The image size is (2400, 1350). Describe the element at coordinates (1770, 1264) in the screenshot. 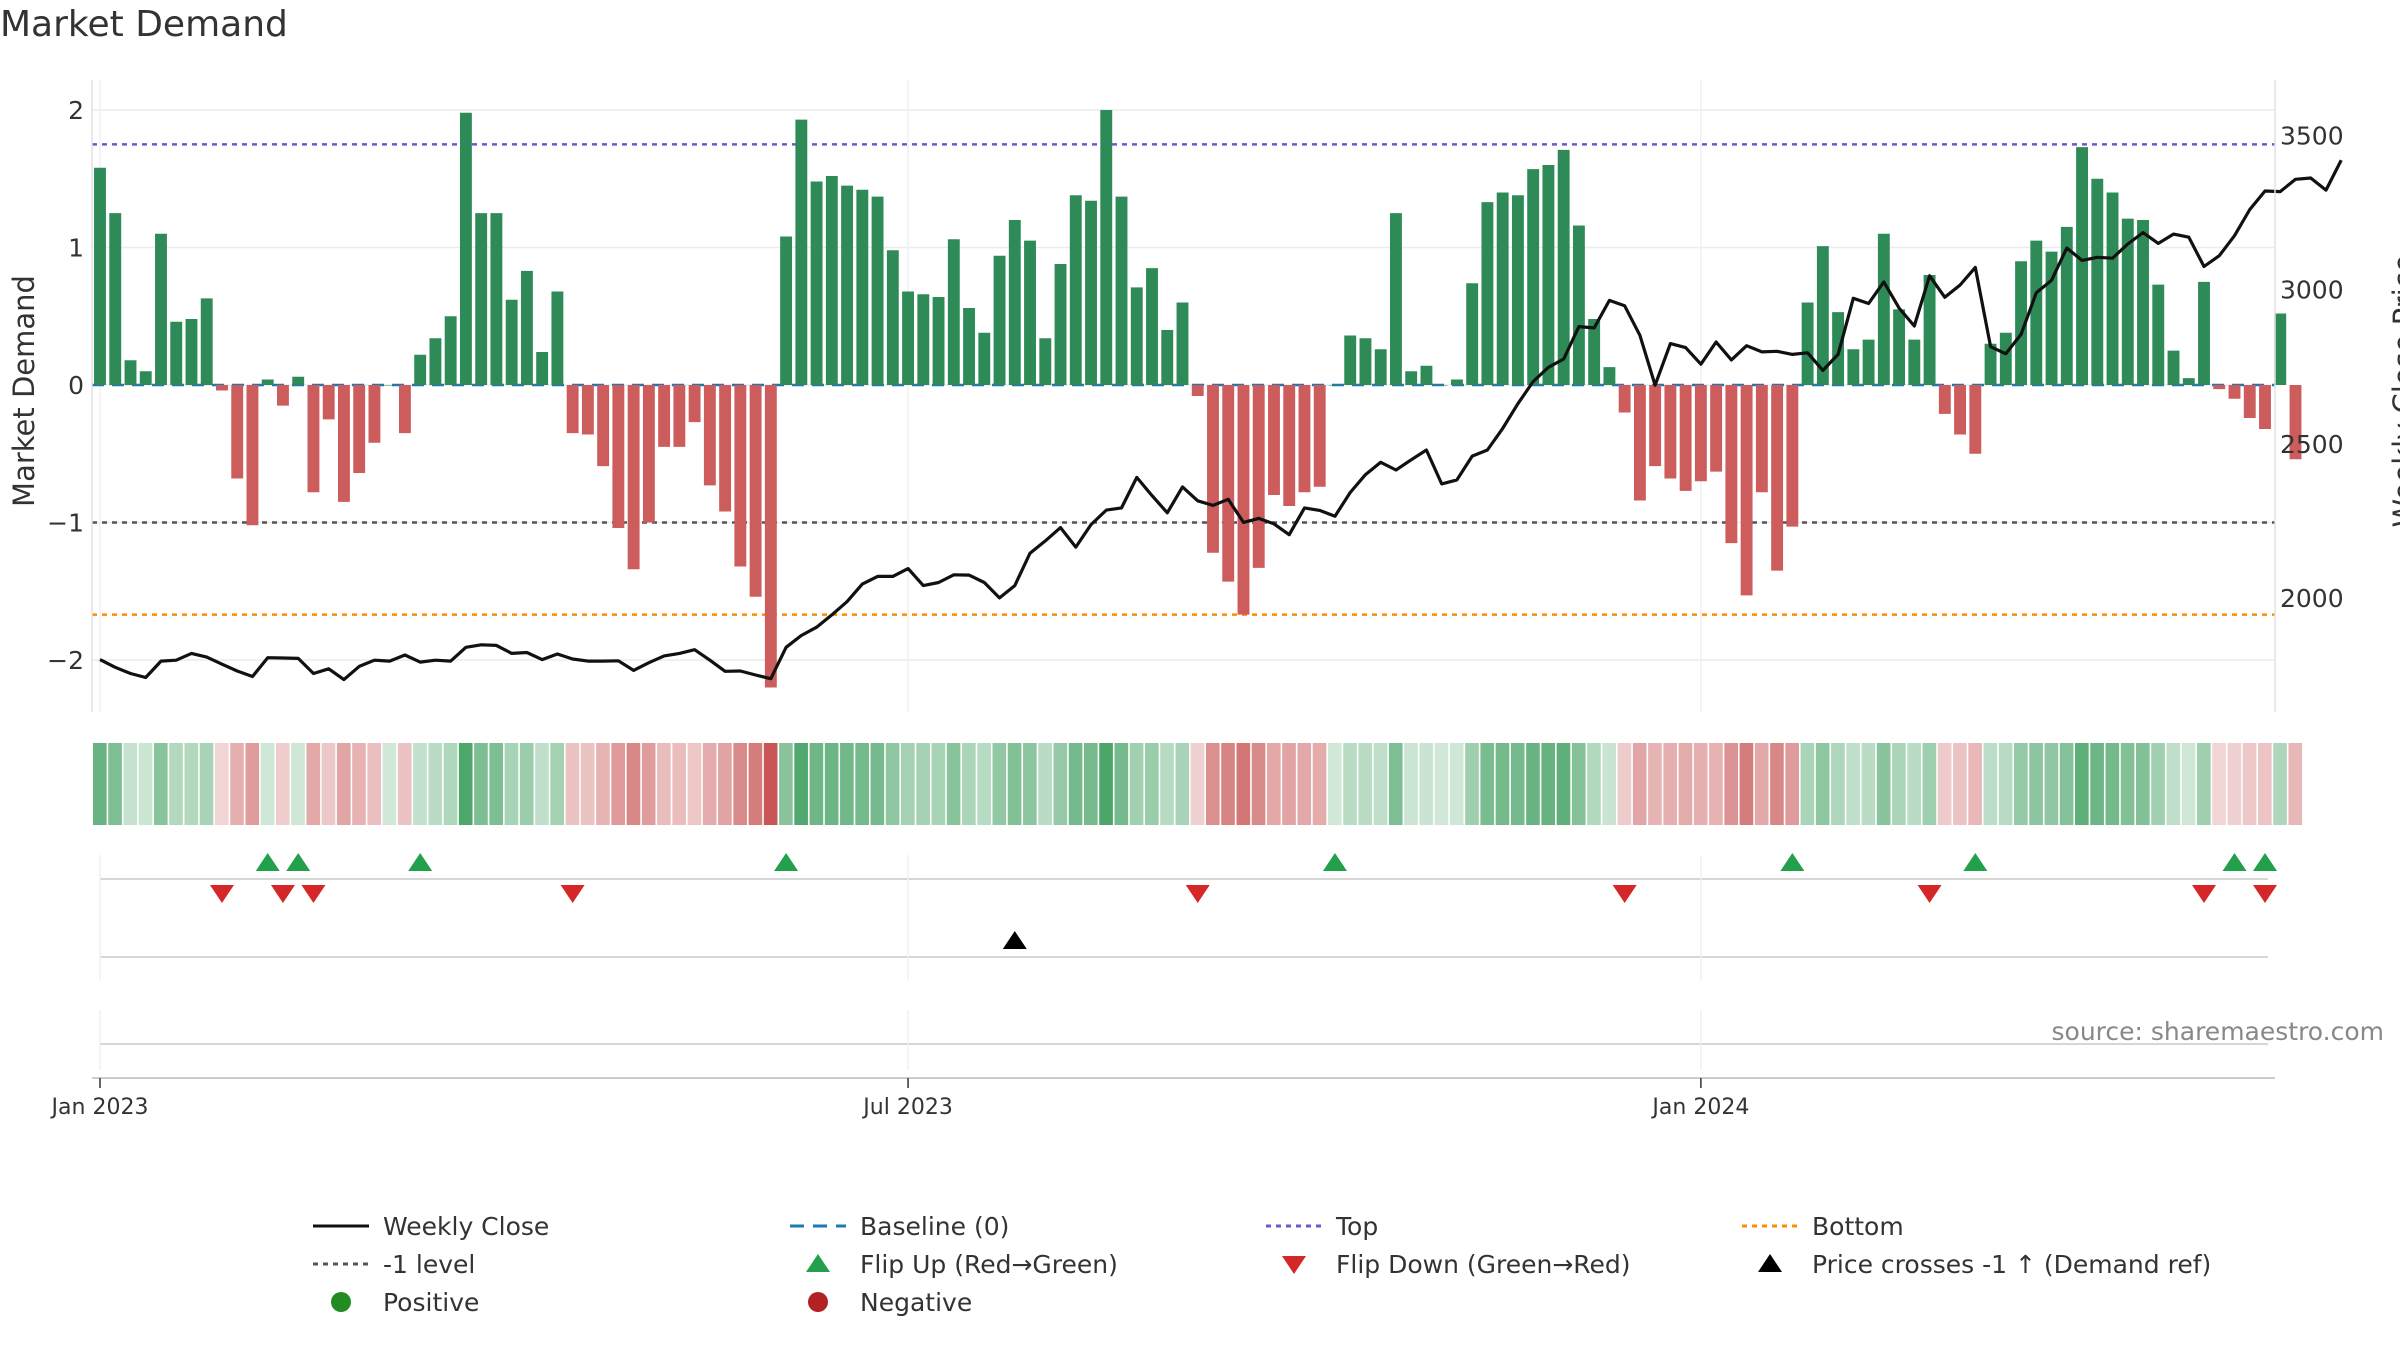

I see `triangle-up-black-icon` at that location.